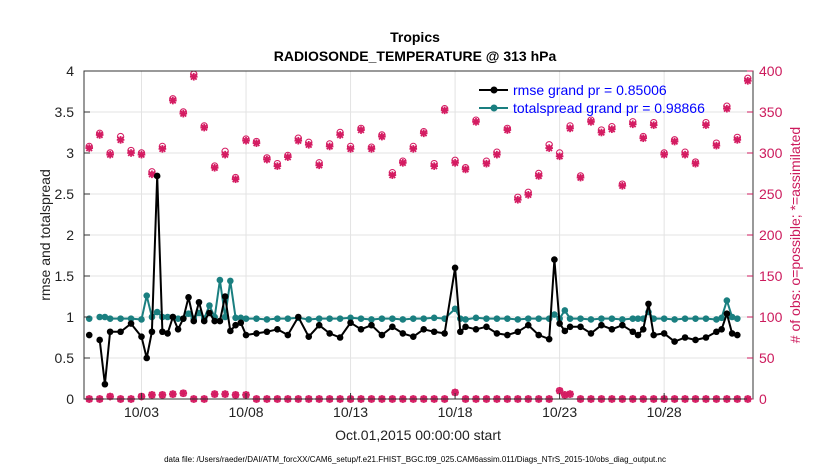 Image resolution: width=830 pixels, height=470 pixels. I want to click on y2-tick-label: 150, so click(771, 276).